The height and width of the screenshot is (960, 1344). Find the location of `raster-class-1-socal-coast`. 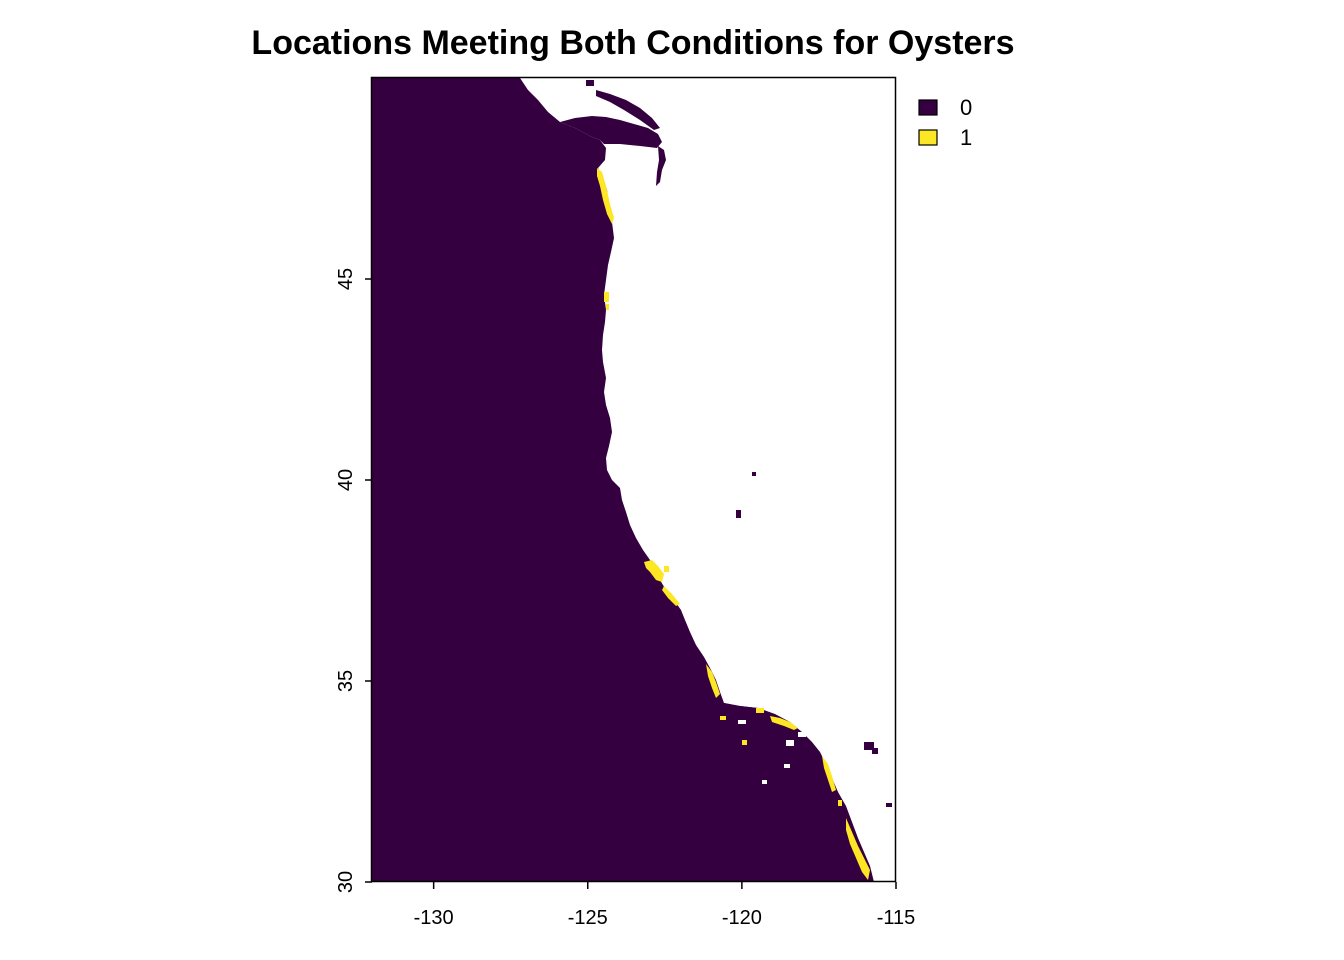

raster-class-1-socal-coast is located at coordinates (784, 723).